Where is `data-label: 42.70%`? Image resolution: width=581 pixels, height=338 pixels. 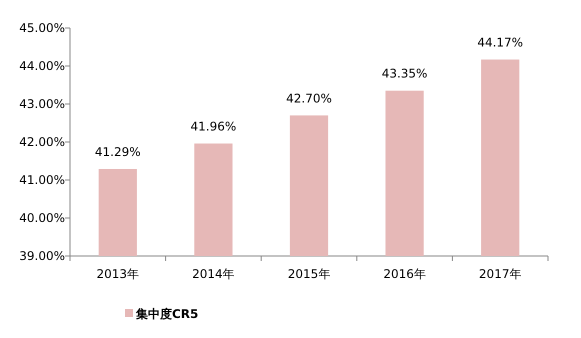 data-label: 42.70% is located at coordinates (309, 98).